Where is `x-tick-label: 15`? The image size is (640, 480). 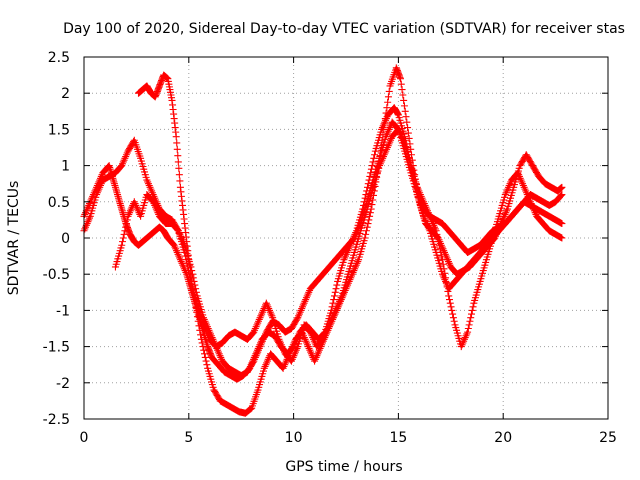 x-tick-label: 15 is located at coordinates (398, 438).